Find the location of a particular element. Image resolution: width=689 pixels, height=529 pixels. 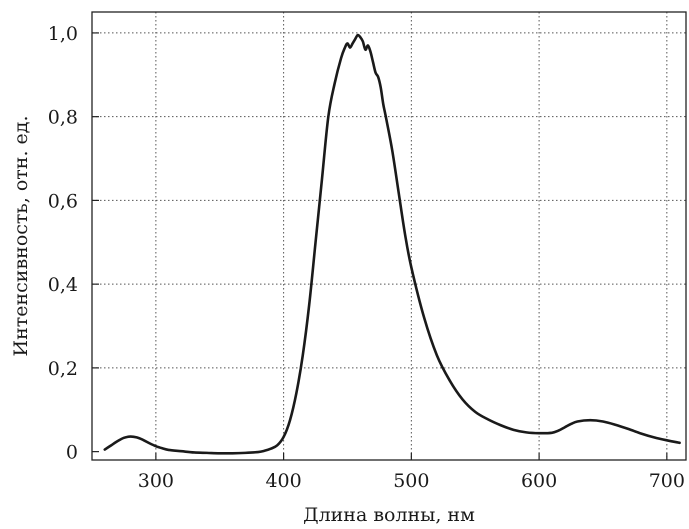

y-tick-label: 0,2 is located at coordinates (63, 369).